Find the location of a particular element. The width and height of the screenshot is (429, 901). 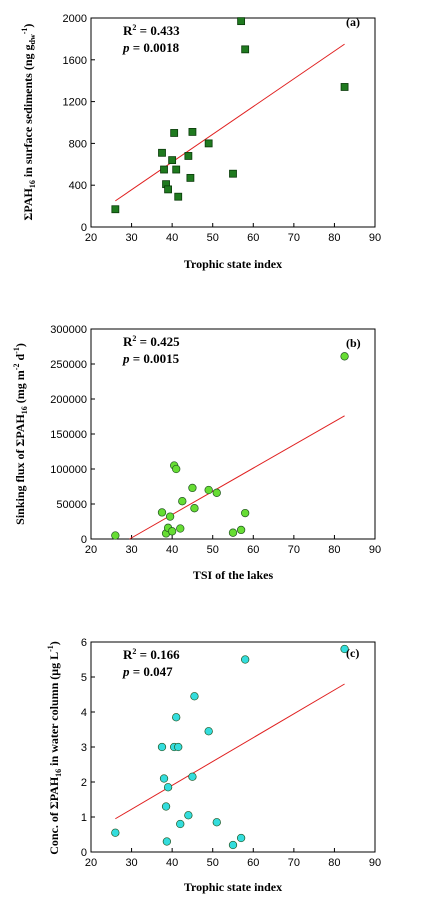

data-points-c is located at coordinates (230, 747).